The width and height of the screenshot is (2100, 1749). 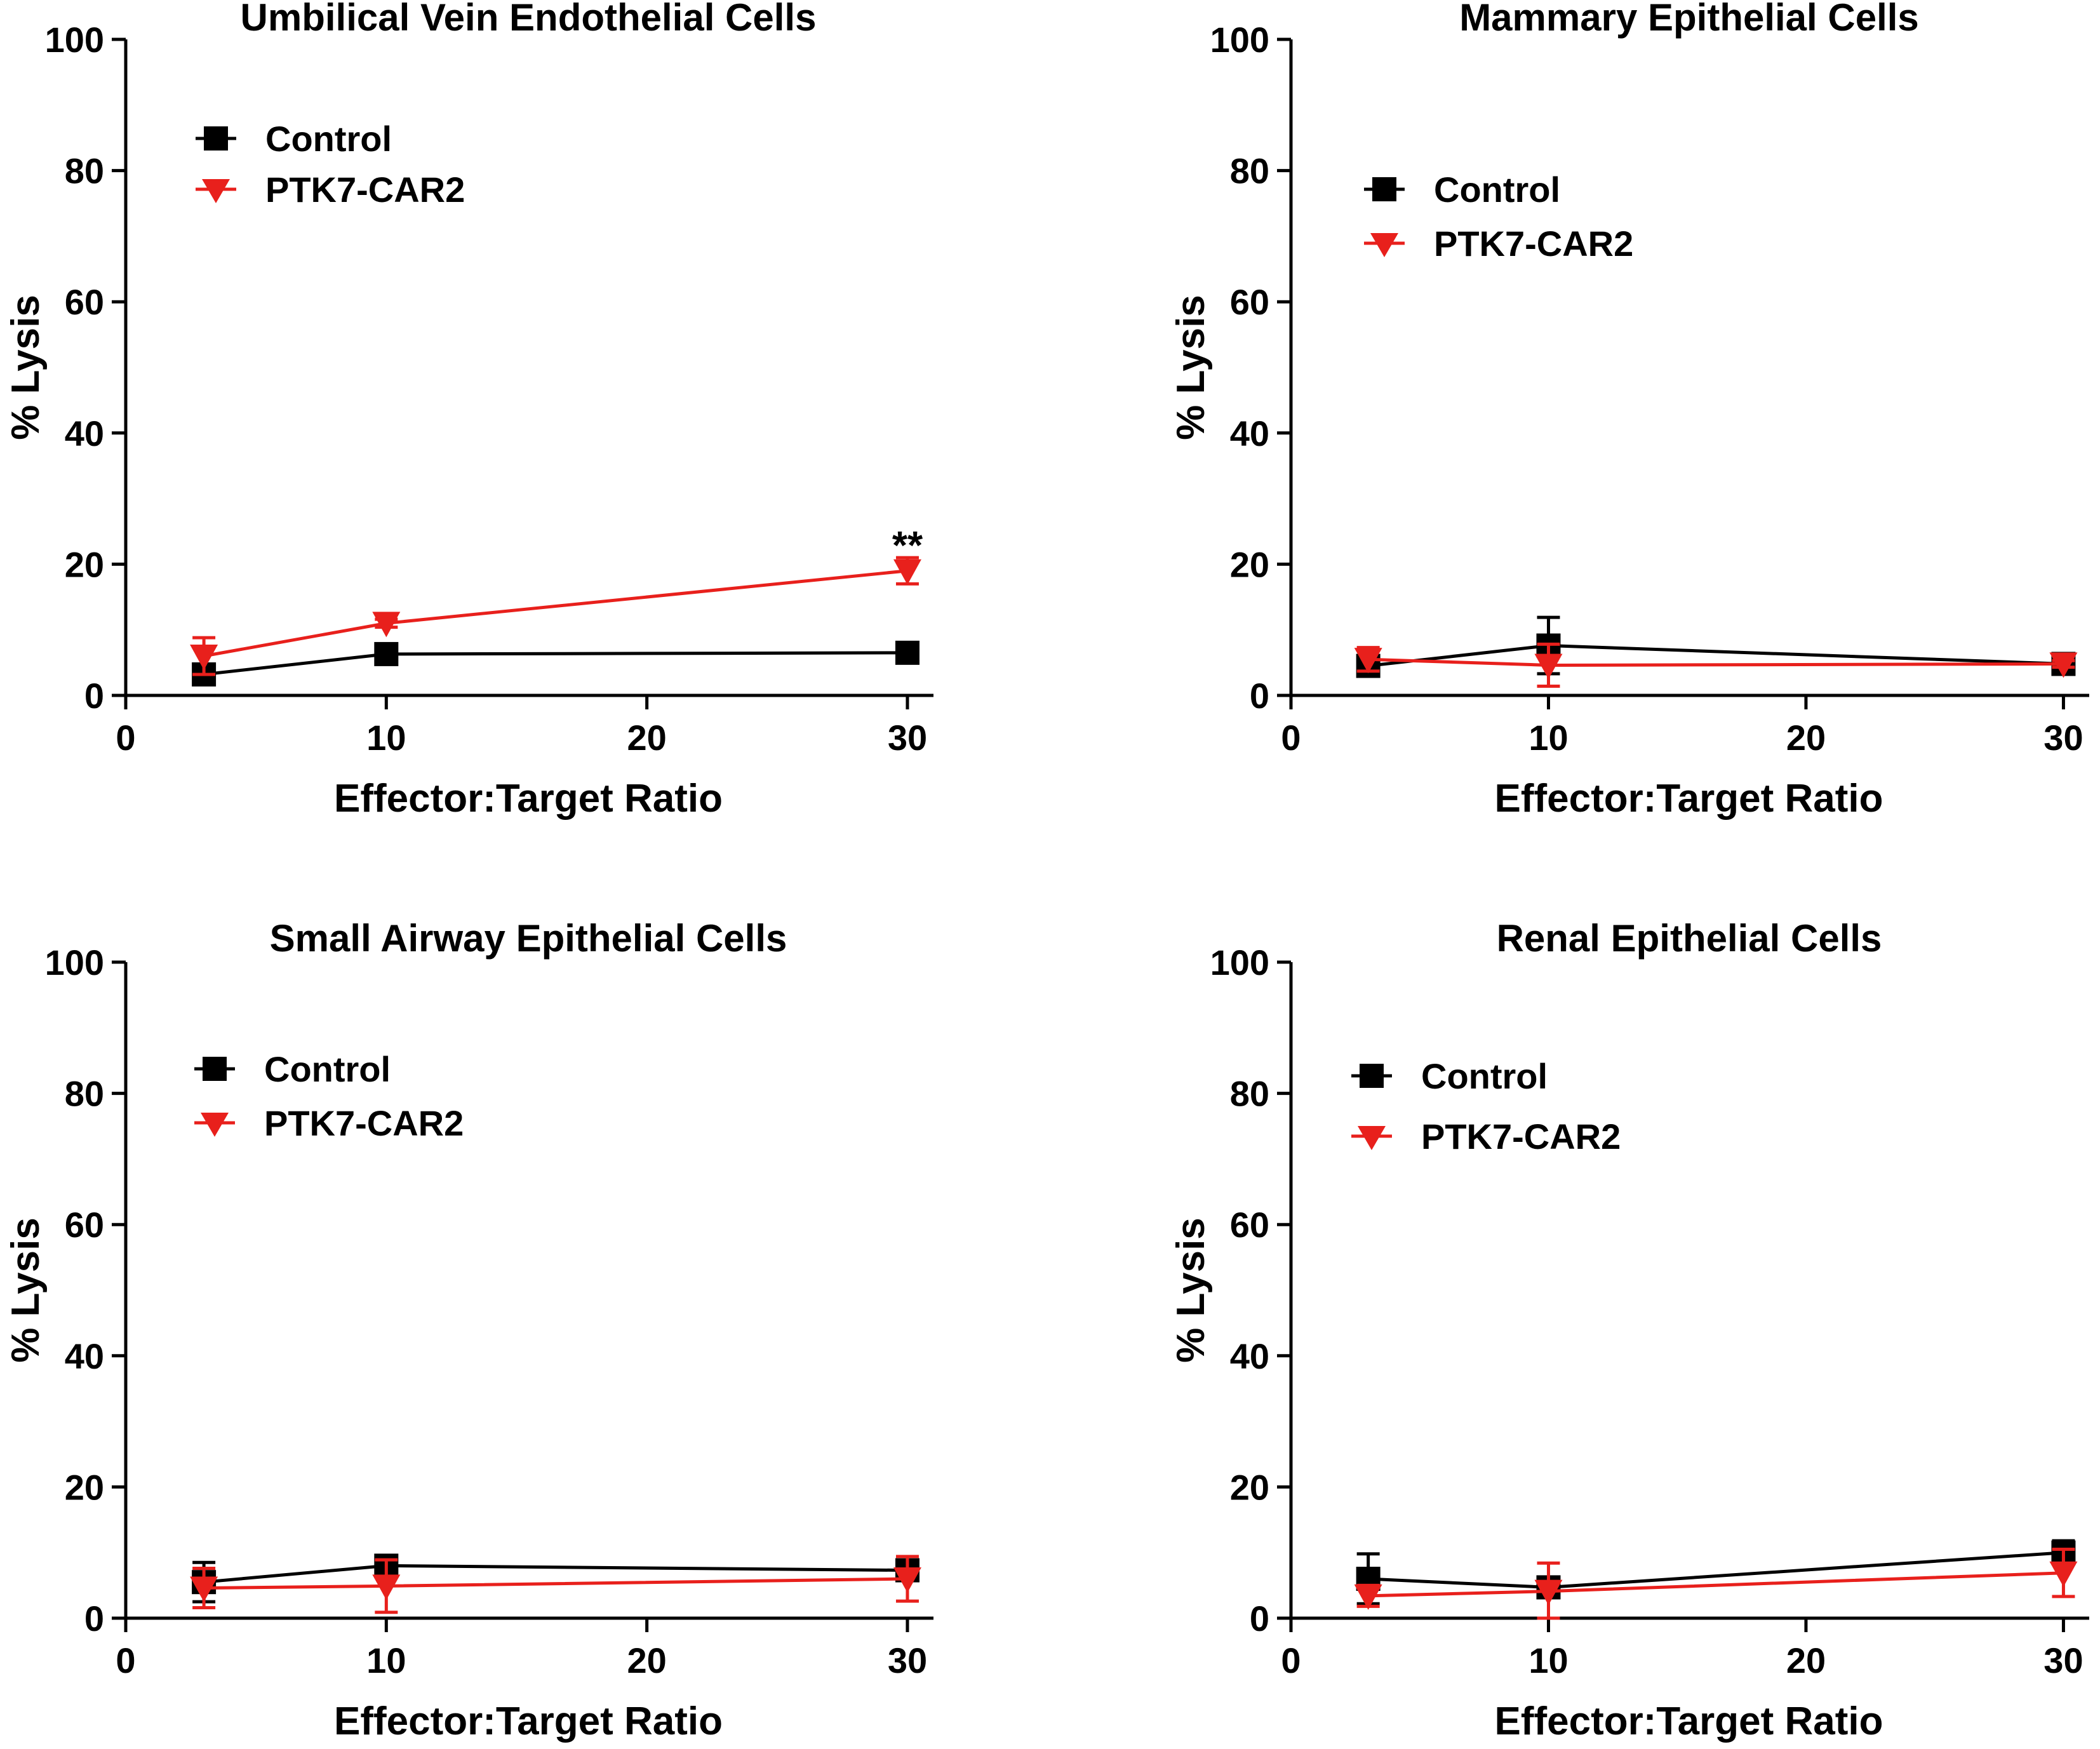 I want to click on chart-title: Mammary Epithelial Cells, so click(x=1689, y=19).